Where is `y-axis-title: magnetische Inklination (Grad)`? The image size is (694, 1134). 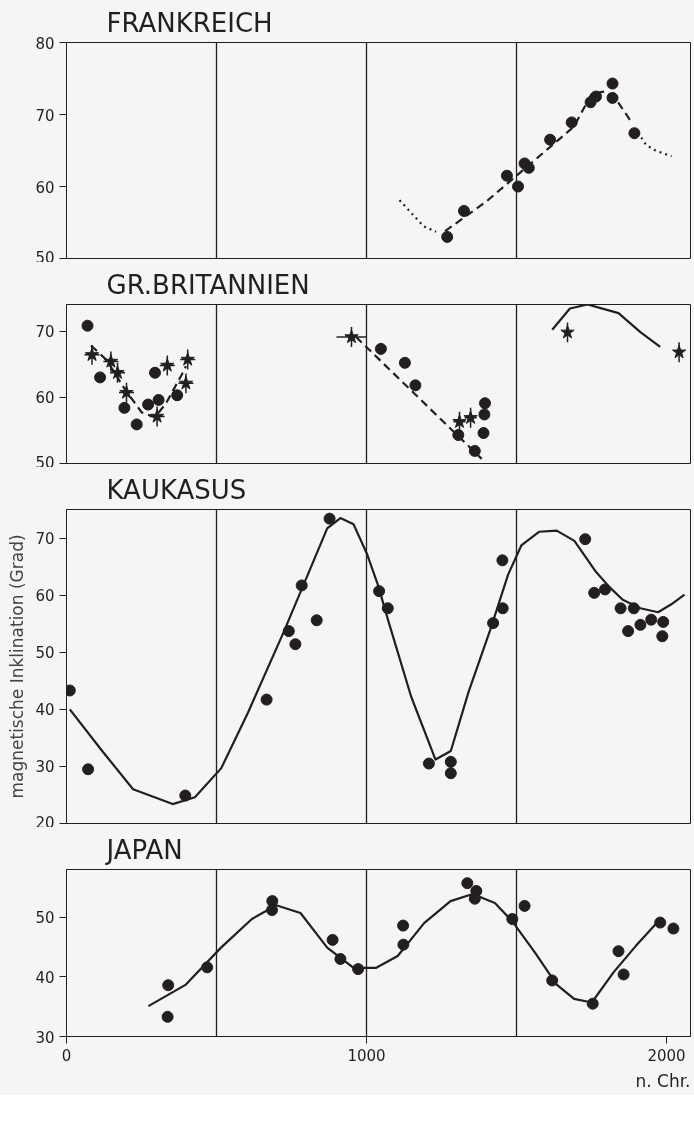 y-axis-title: magnetische Inklination (Grad) is located at coordinates (17, 666).